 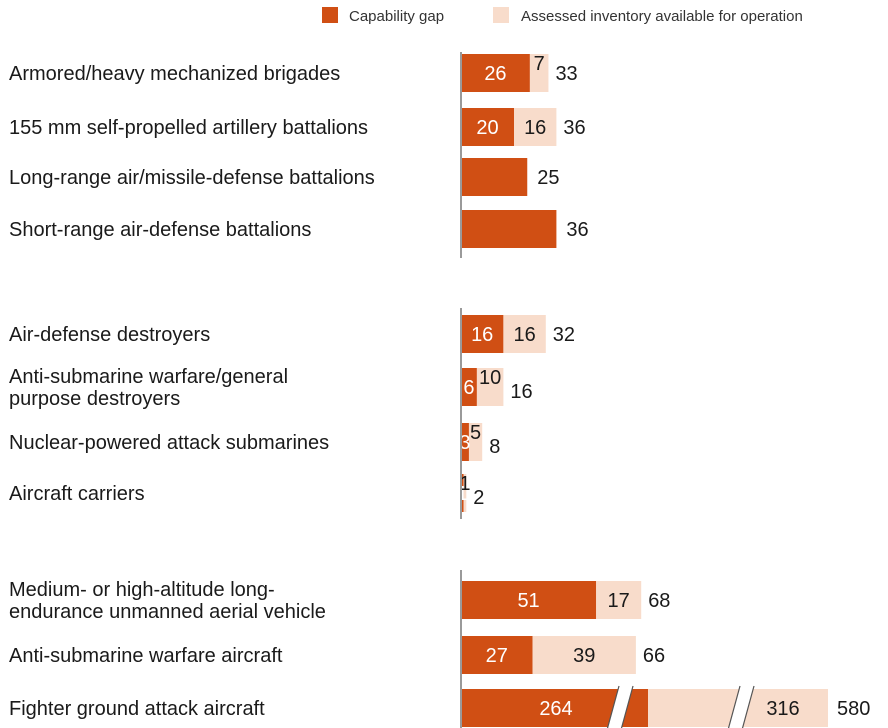 I want to click on gap-value-label: 3, so click(x=464, y=443).